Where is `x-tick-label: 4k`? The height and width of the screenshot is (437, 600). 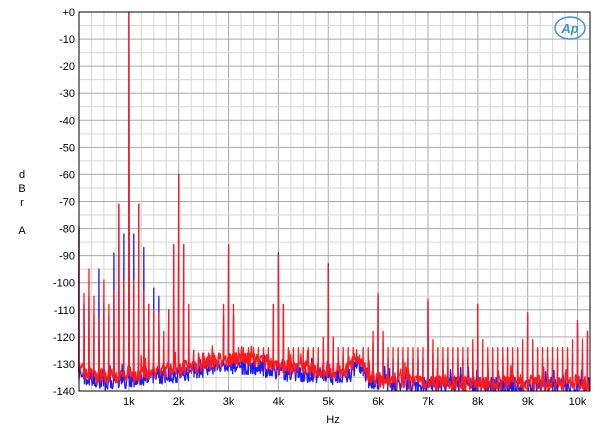
x-tick-label: 4k is located at coordinates (279, 402).